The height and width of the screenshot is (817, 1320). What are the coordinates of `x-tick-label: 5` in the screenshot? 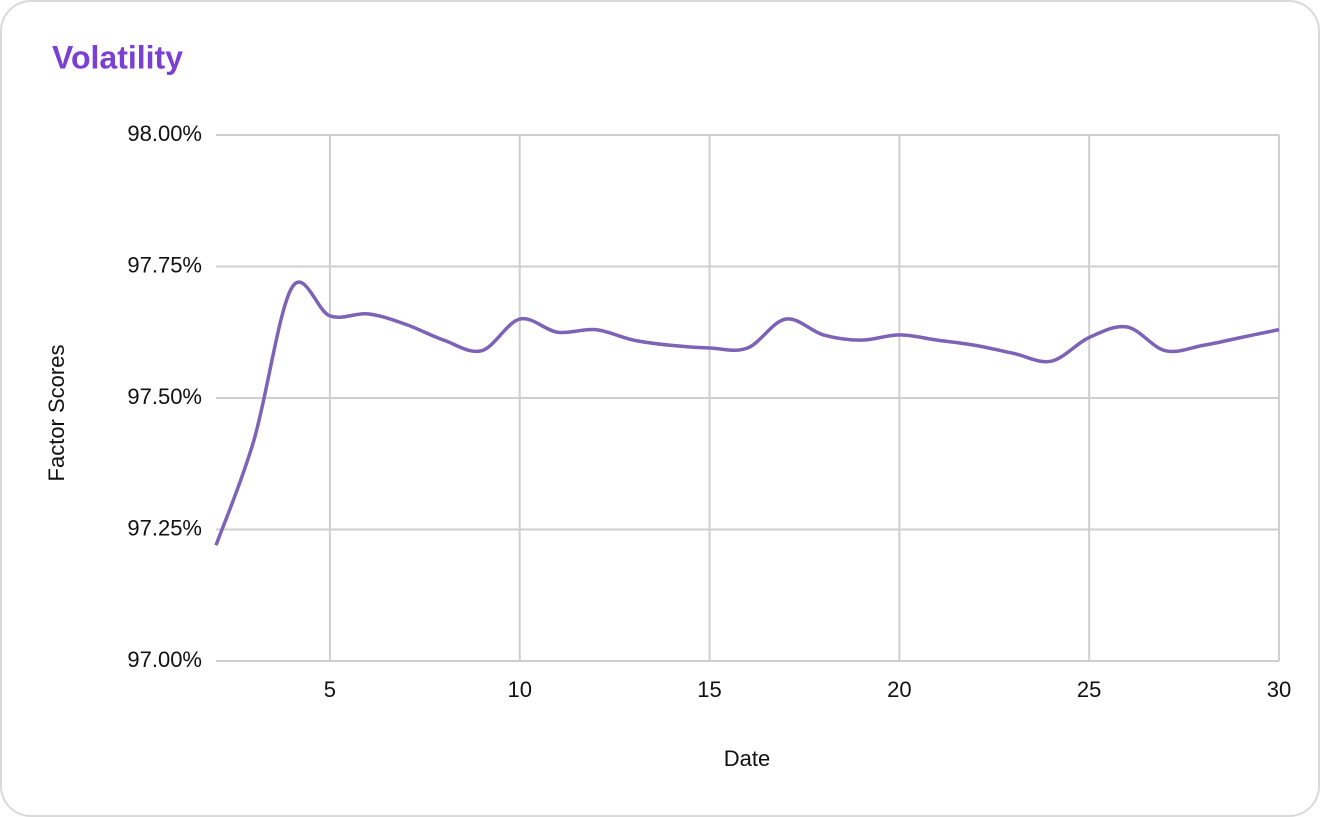 It's located at (330, 689).